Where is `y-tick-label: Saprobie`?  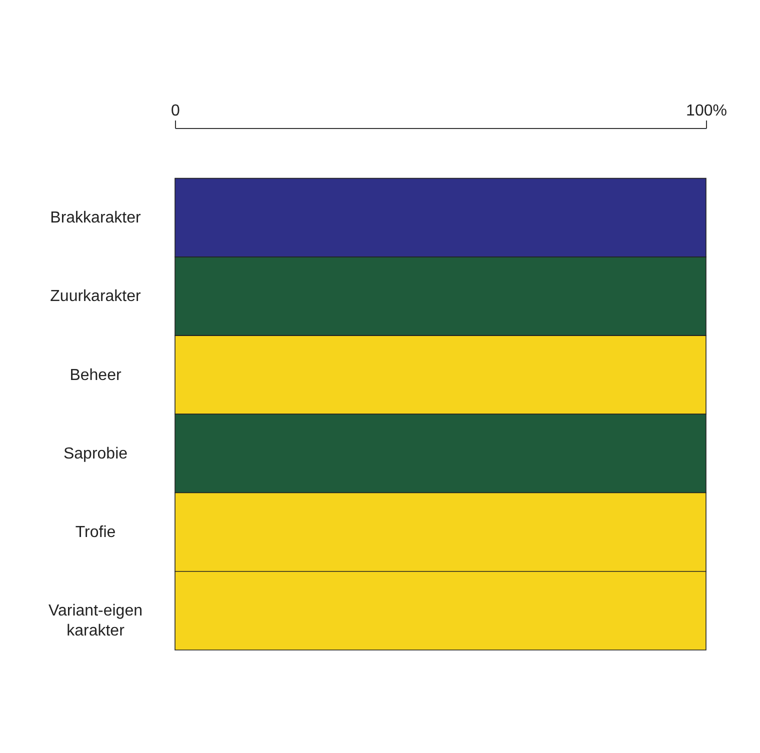
y-tick-label: Saprobie is located at coordinates (95, 453).